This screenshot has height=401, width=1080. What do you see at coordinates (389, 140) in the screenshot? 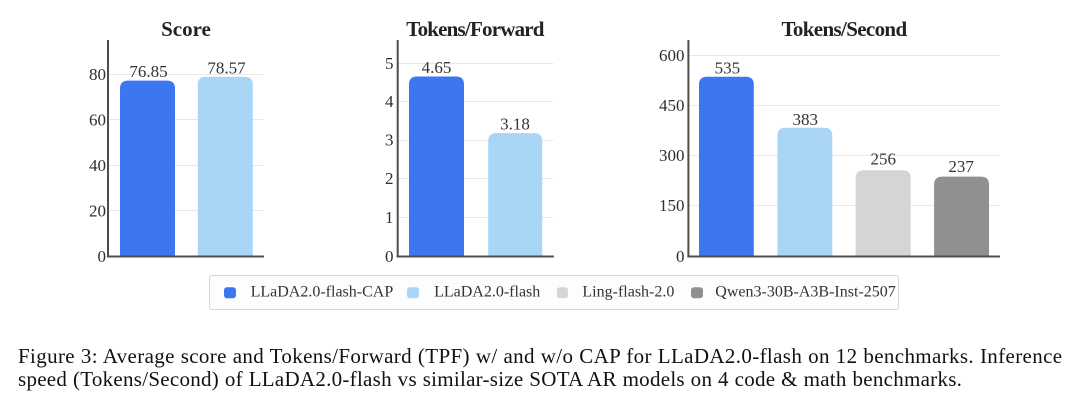
I see `svg-text: 3` at bounding box center [389, 140].